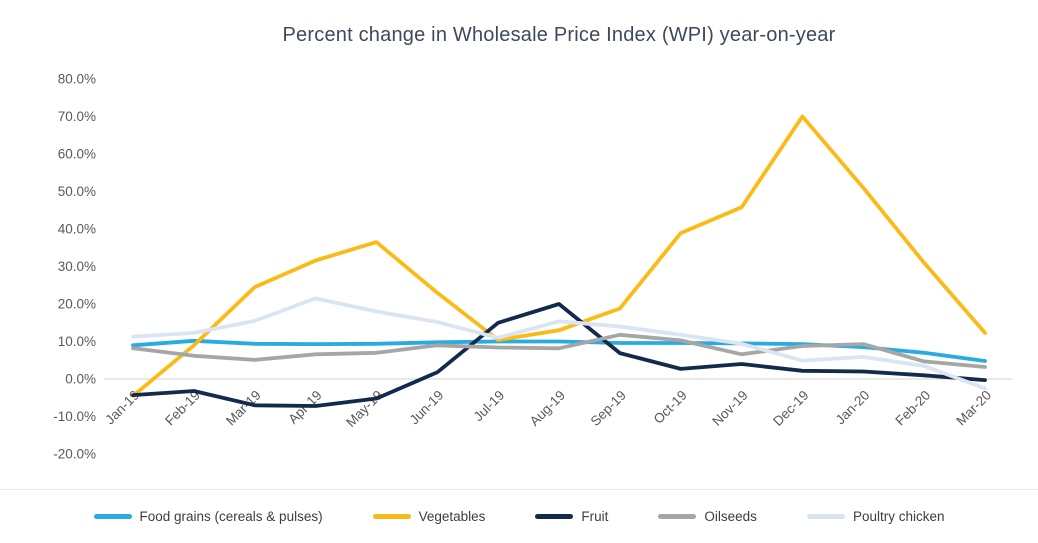 The image size is (1038, 543). I want to click on legend-item-poultry-chicken: Poultry chicken, so click(875, 516).